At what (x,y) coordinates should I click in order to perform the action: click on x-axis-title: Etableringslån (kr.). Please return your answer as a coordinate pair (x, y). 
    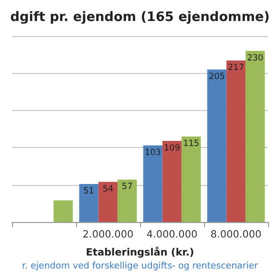
    Looking at the image, I should click on (140, 252).